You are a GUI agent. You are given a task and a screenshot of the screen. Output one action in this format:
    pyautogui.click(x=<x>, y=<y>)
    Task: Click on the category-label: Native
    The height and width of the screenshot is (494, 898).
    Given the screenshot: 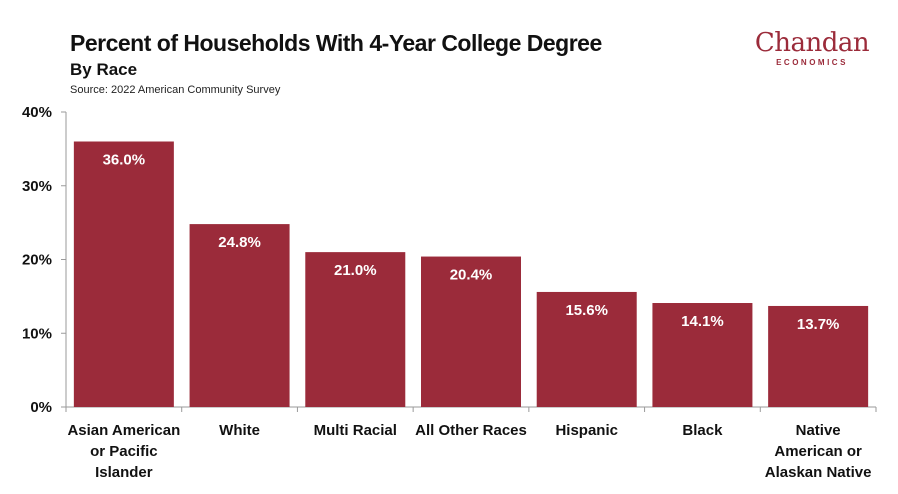 What is the action you would take?
    pyautogui.click(x=818, y=430)
    